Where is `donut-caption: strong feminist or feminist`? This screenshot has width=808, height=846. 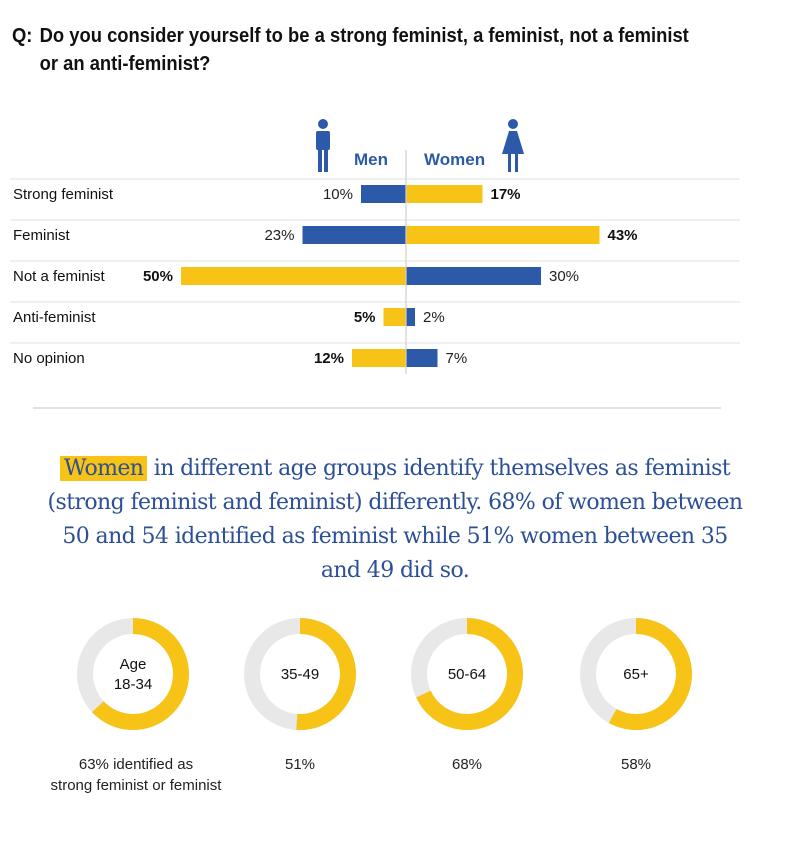 donut-caption: strong feminist or feminist is located at coordinates (137, 785).